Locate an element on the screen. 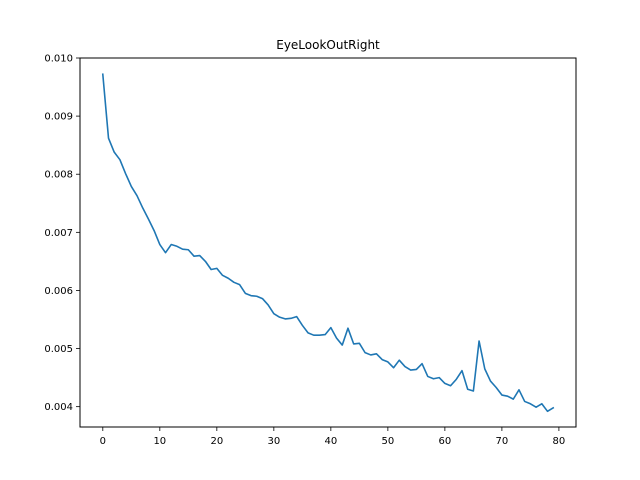 Image resolution: width=640 pixels, height=480 pixels. x-tick-label: 20 is located at coordinates (216, 441).